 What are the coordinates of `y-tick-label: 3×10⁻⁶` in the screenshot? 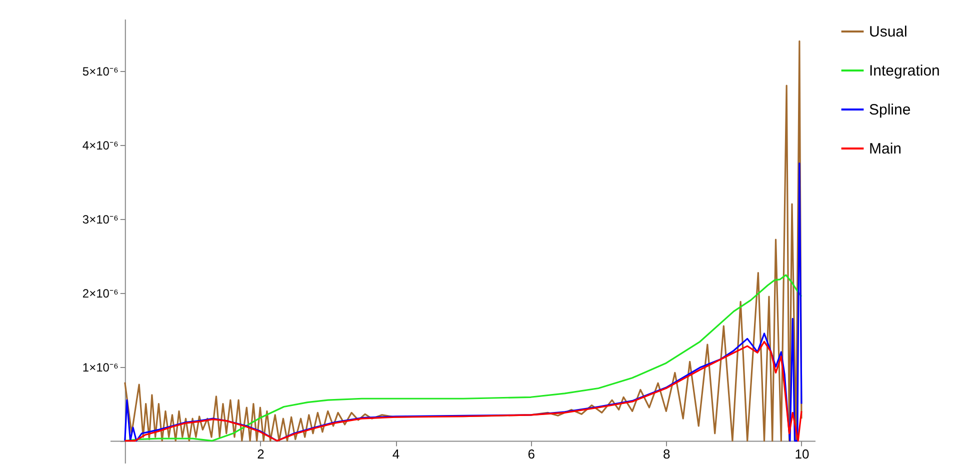 It's located at (100, 219).